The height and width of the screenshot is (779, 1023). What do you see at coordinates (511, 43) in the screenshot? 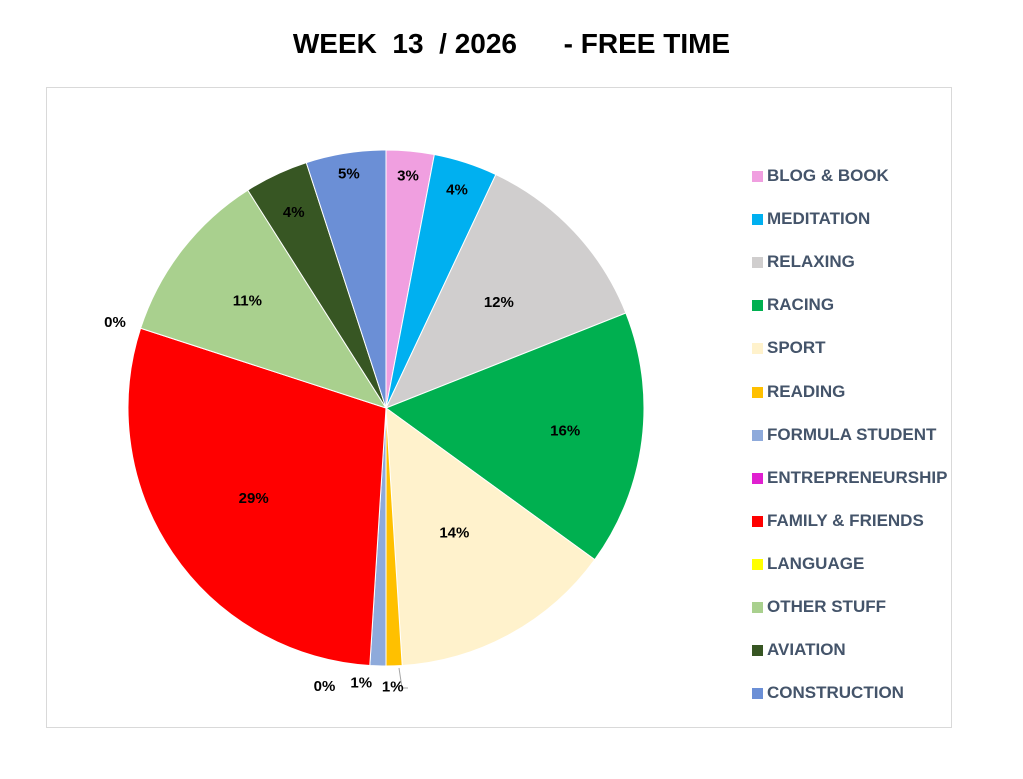
I see `chart-title: WEEK 13 / 2026 - FREE TIME` at bounding box center [511, 43].